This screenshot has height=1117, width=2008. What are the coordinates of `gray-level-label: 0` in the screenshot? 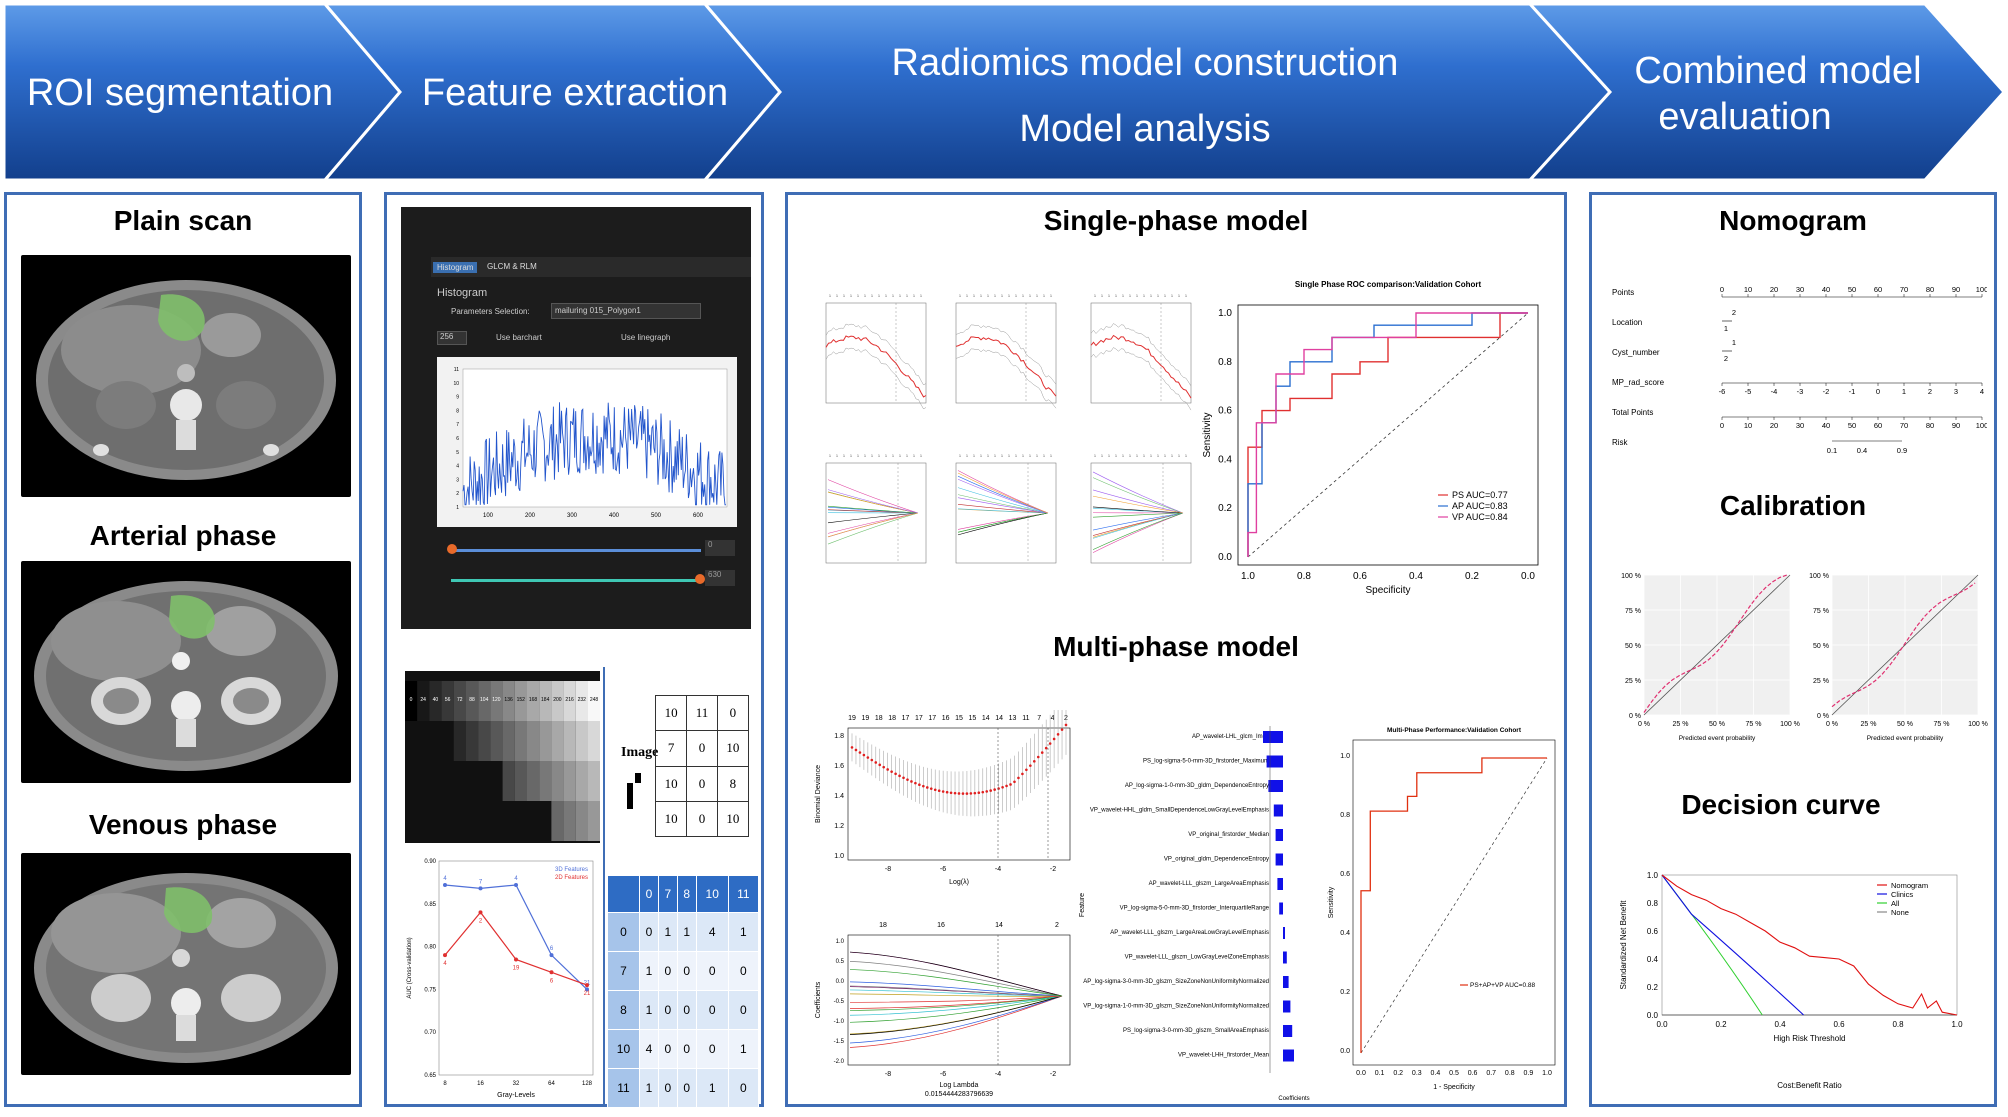 It's located at (411, 700).